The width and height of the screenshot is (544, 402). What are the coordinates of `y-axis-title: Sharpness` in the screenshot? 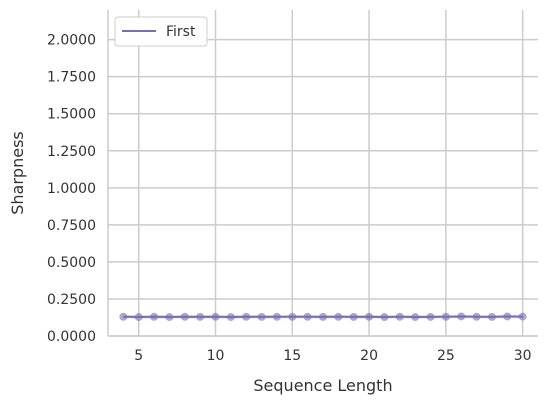 It's located at (17, 173).